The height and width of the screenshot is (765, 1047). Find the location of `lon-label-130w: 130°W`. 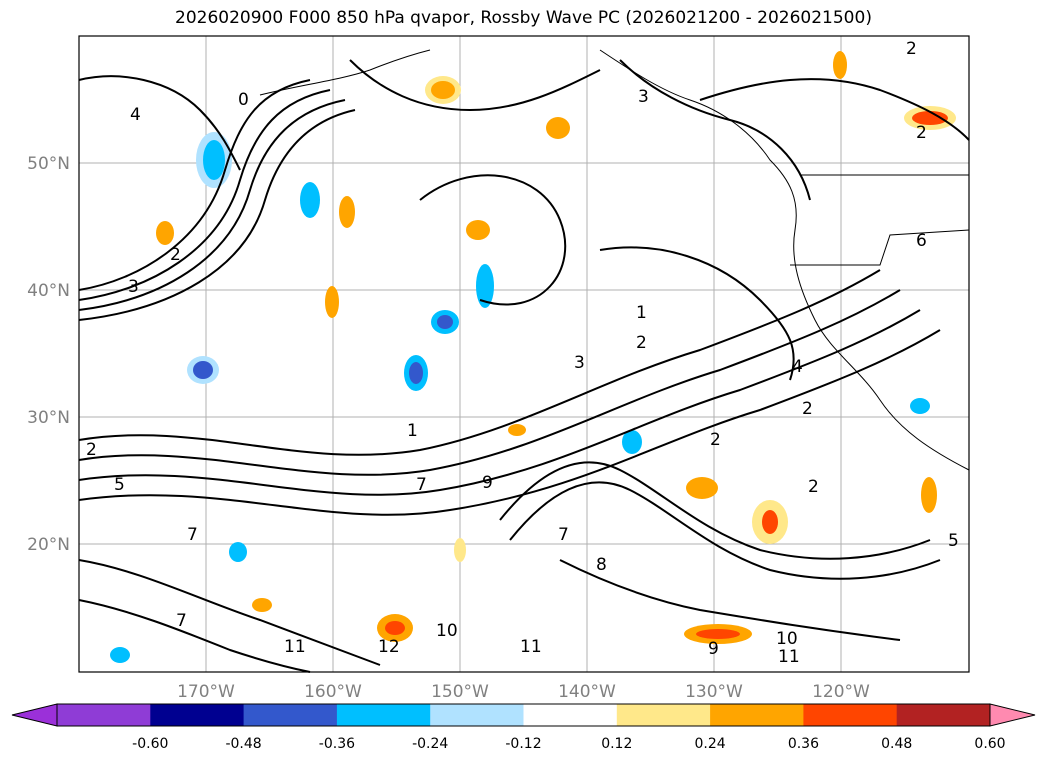

lon-label-130w: 130°W is located at coordinates (714, 692).